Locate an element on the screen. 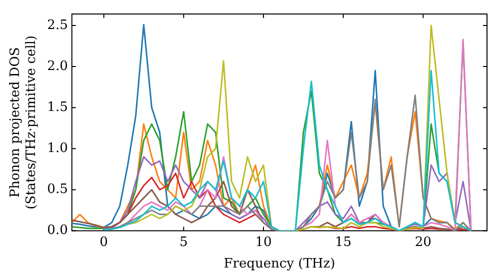 The width and height of the screenshot is (500, 280). y-tick-label: 1.0 is located at coordinates (57, 148).